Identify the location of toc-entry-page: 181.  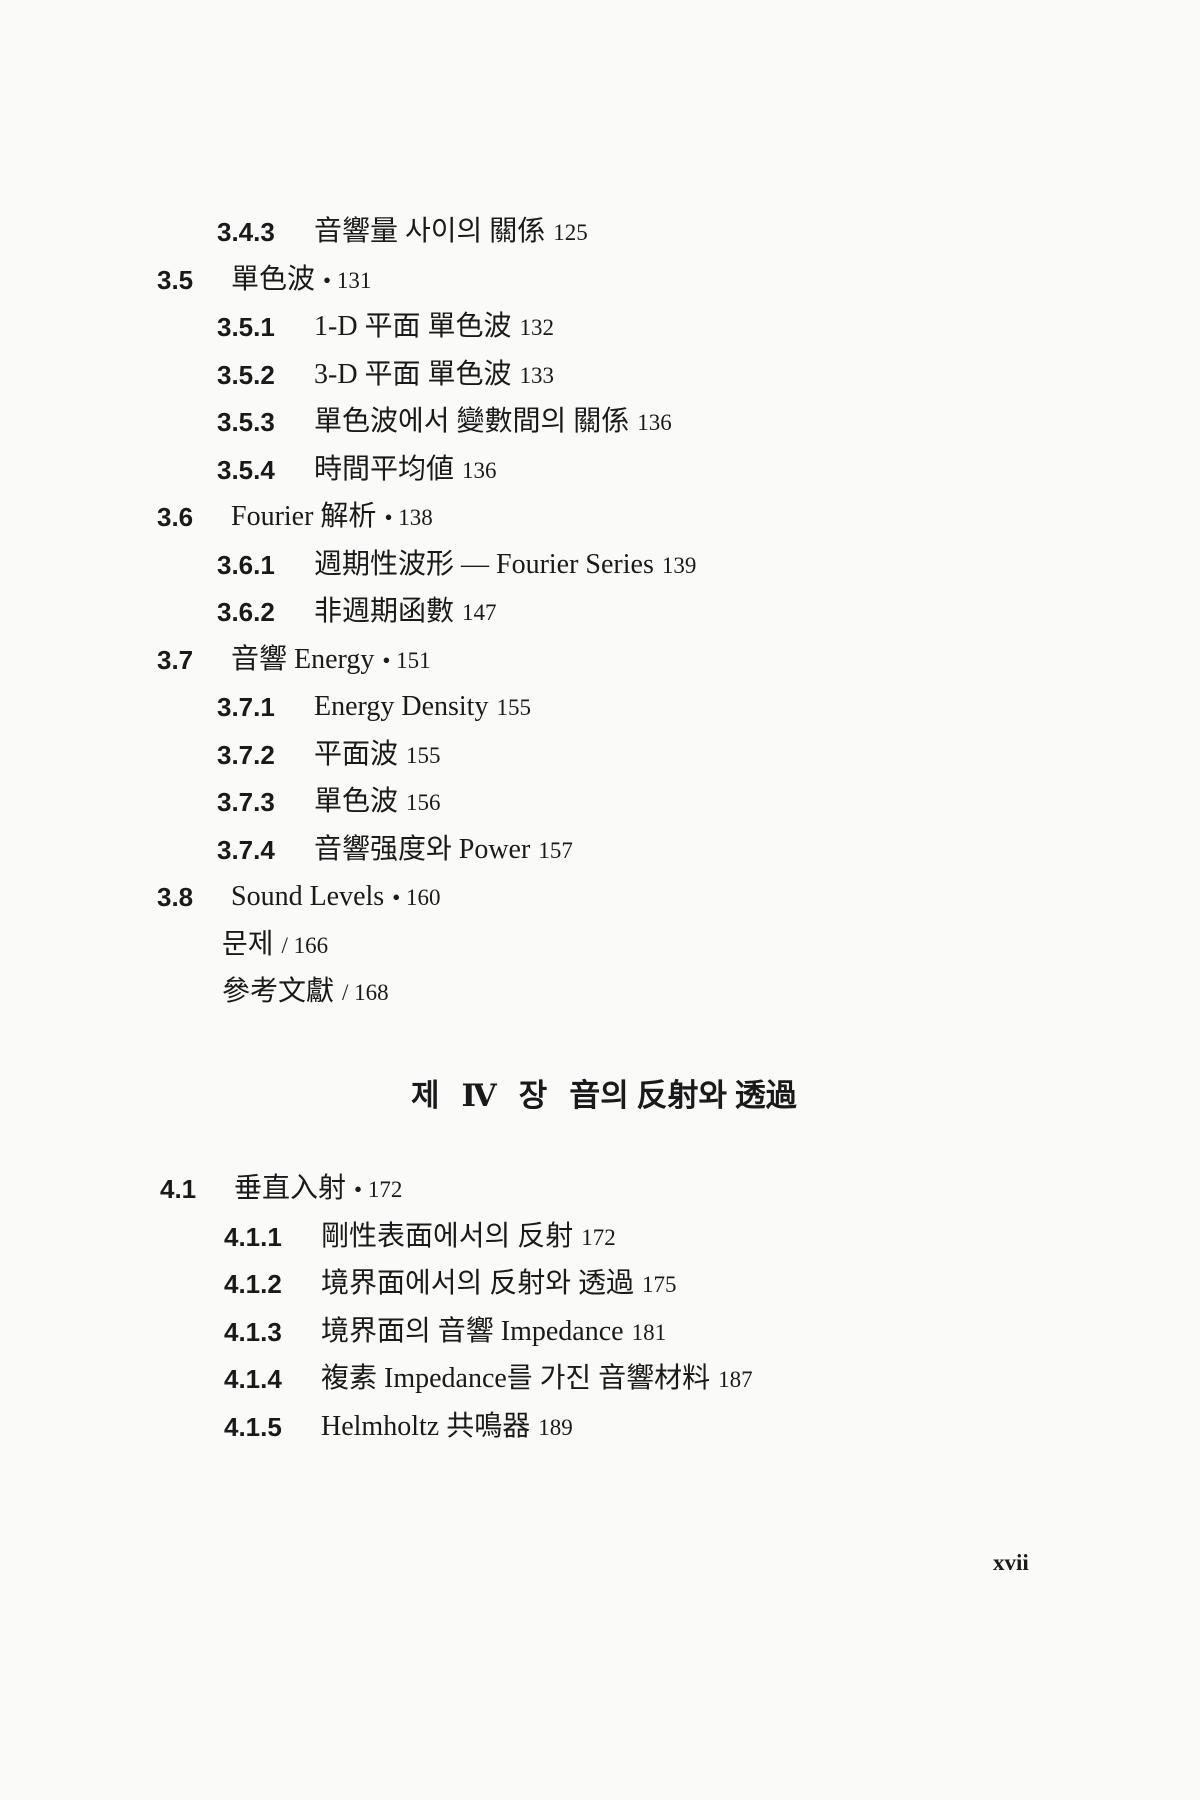
(649, 1332).